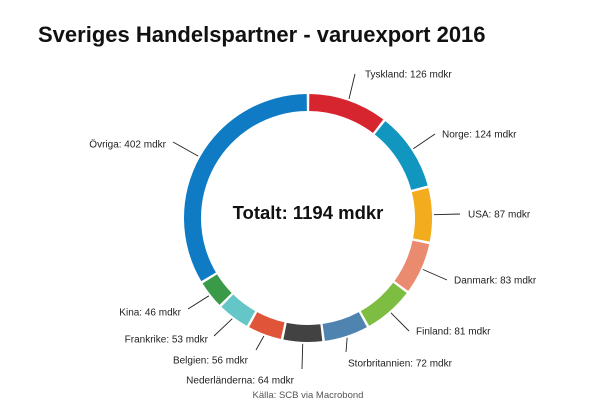 This screenshot has height=413, width=589. I want to click on slice-label-belgien: Belgien: 56 mdkr, so click(211, 361).